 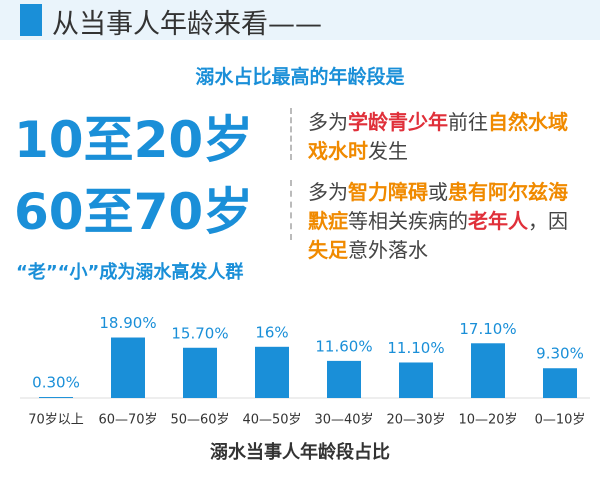 What do you see at coordinates (388, 151) in the screenshot?
I see `description-segment: 发生` at bounding box center [388, 151].